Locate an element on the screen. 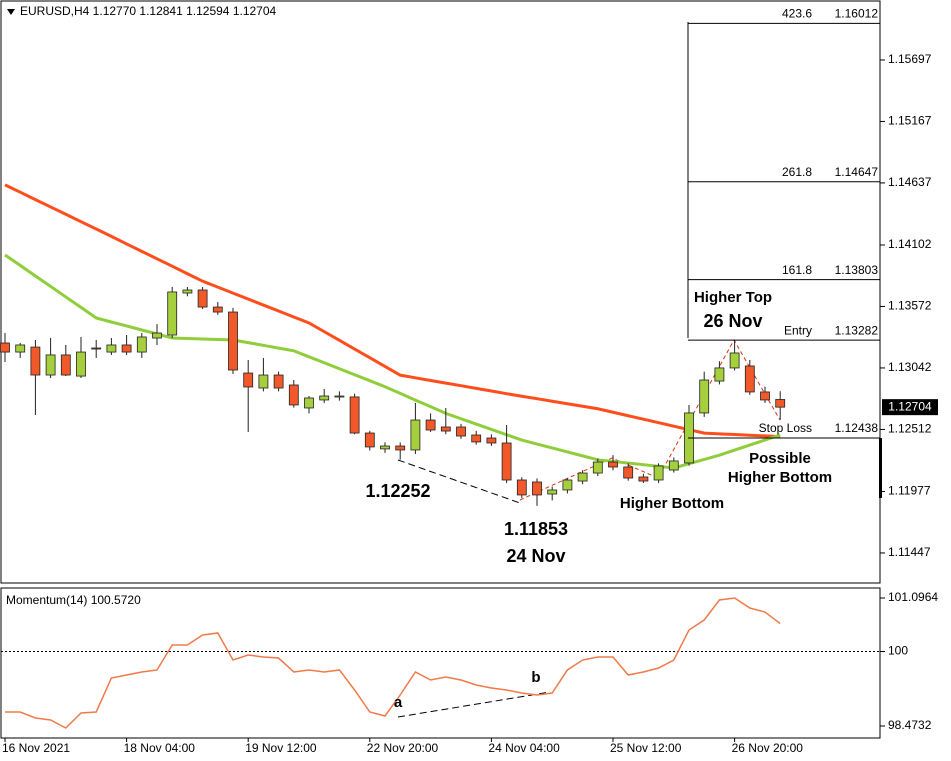  fib-level-price: 1.13282 is located at coordinates (857, 330).